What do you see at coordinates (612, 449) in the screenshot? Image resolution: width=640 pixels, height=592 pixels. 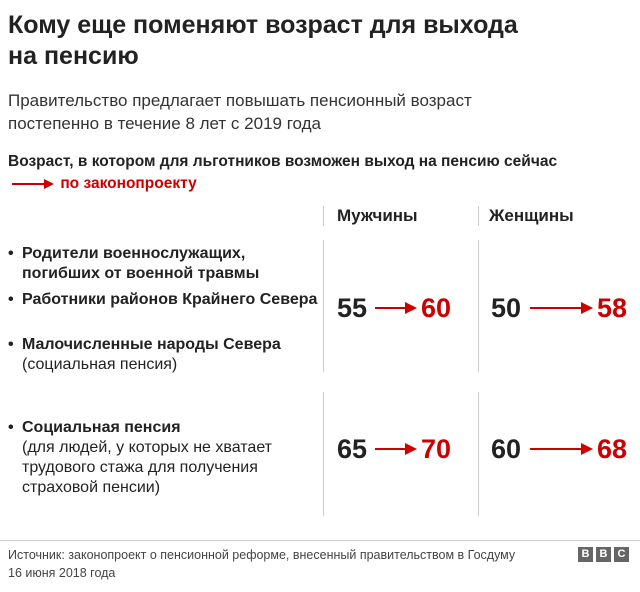 I see `age-proposed: 68` at bounding box center [612, 449].